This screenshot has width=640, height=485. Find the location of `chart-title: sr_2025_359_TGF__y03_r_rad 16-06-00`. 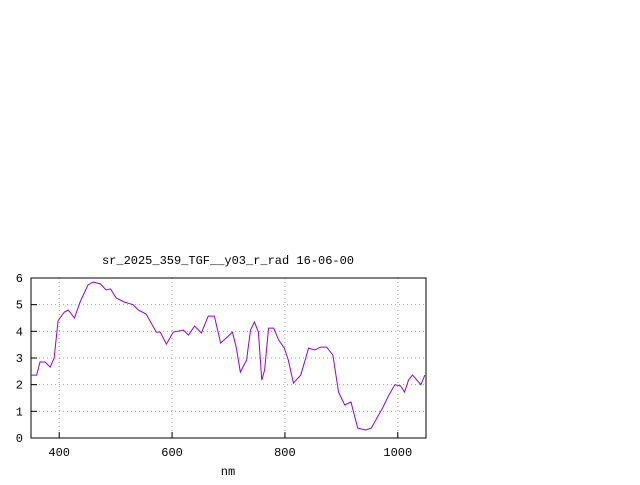

chart-title: sr_2025_359_TGF__y03_r_rad 16-06-00 is located at coordinates (228, 261).